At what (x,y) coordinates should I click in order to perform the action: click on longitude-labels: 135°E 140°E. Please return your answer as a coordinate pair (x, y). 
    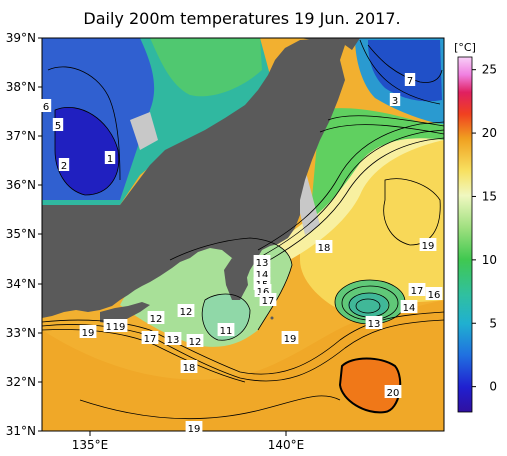
    Looking at the image, I should click on (188, 445).